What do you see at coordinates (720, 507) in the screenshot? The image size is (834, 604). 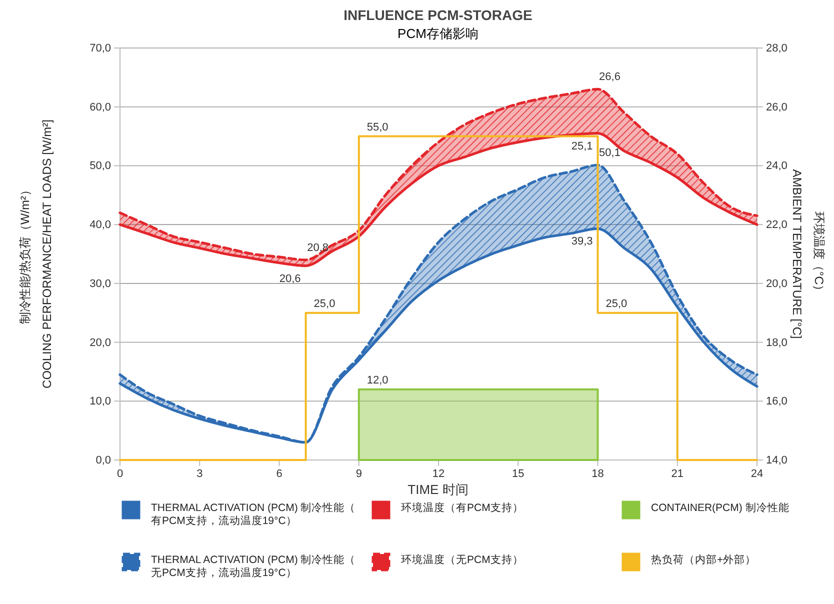 I see `legend-label: CONTAINER(PCM) 制冷性能` at bounding box center [720, 507].